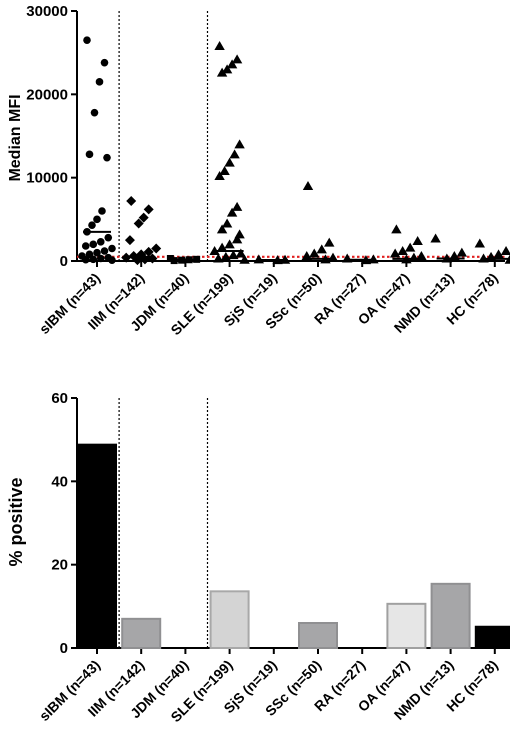 The width and height of the screenshot is (510, 746). Describe the element at coordinates (47, 11) in the screenshot. I see `y-tick-label: 30000` at that location.